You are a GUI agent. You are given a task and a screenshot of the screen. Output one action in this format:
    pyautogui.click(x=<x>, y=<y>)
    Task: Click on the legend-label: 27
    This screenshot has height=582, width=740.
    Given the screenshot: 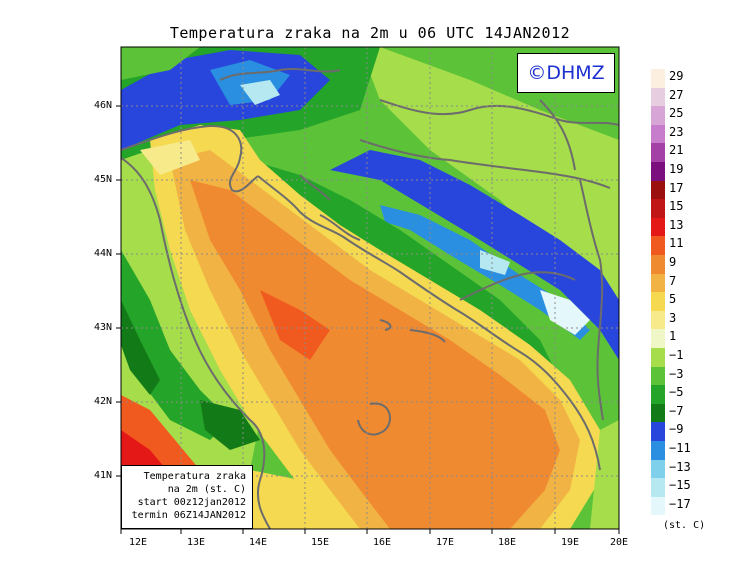 What is the action you would take?
    pyautogui.click(x=676, y=94)
    